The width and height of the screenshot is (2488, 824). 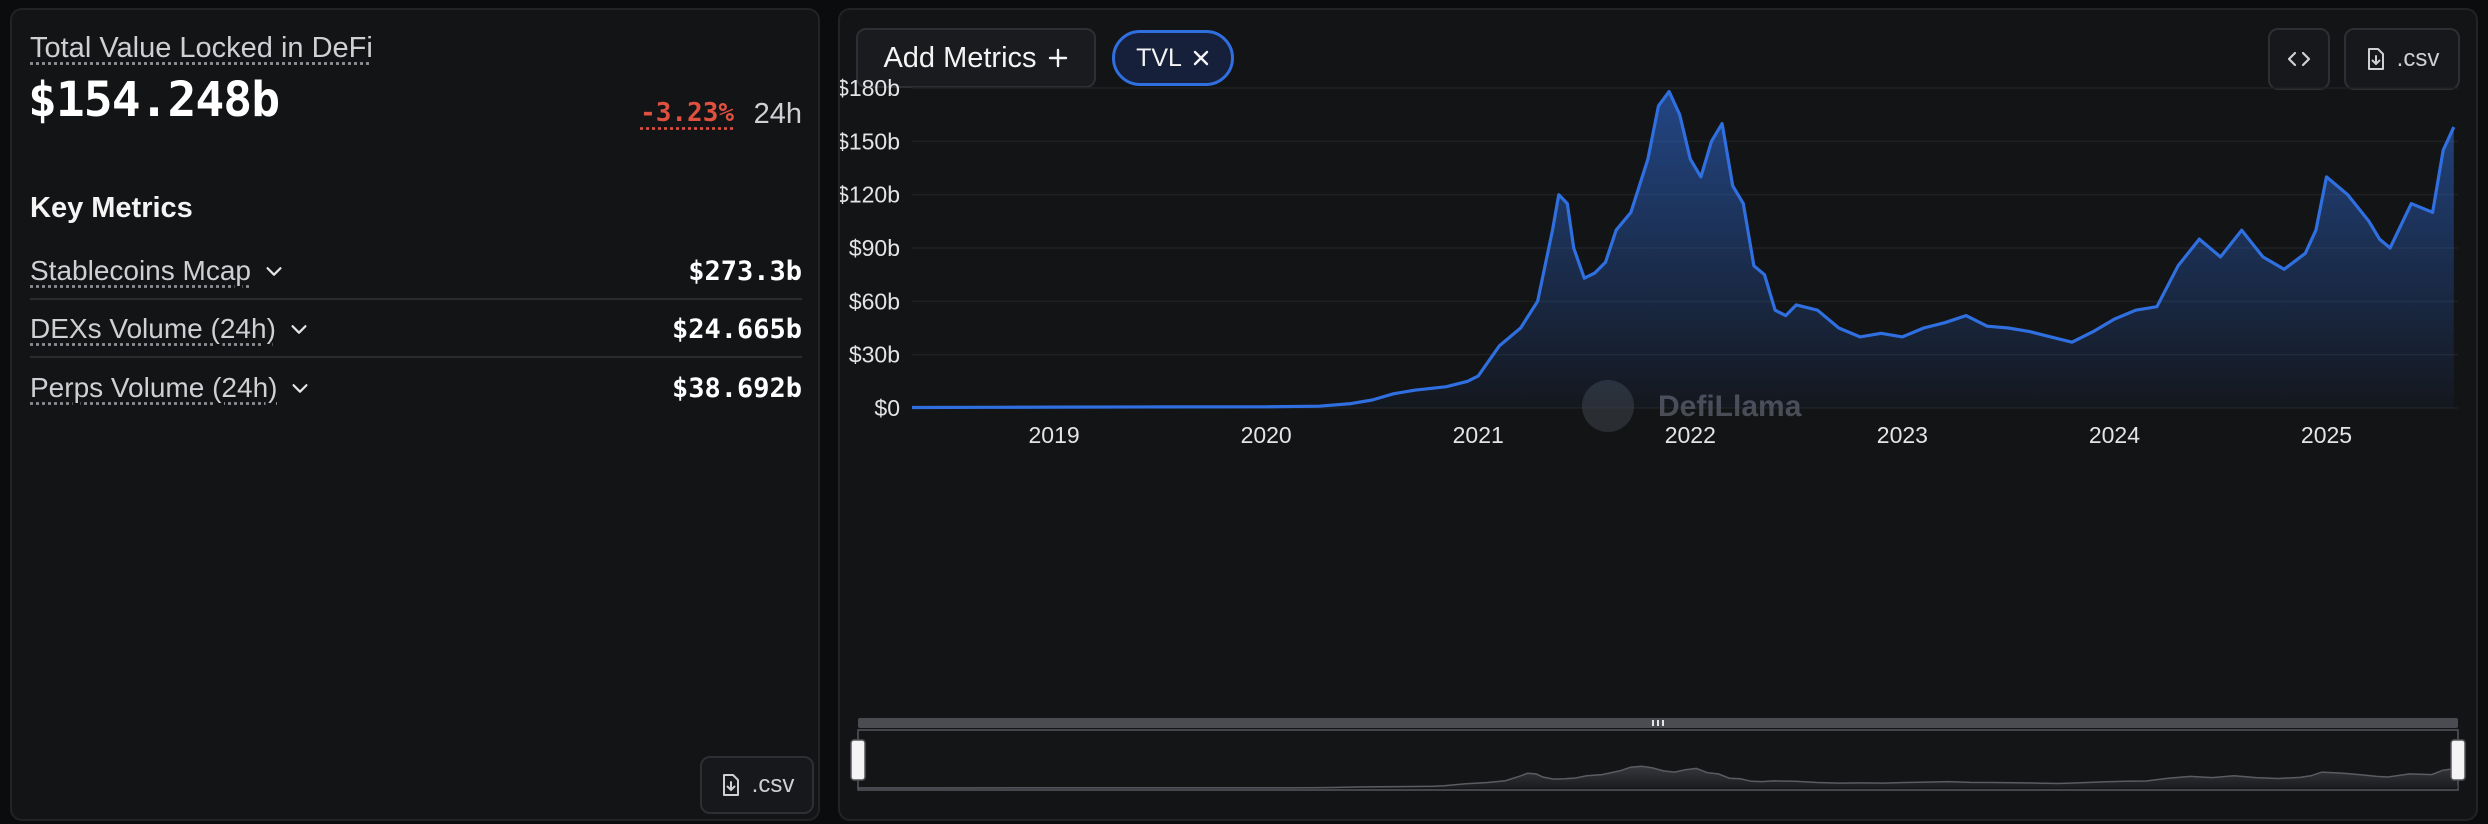 I want to click on y-tick-label: $120b, so click(x=870, y=195).